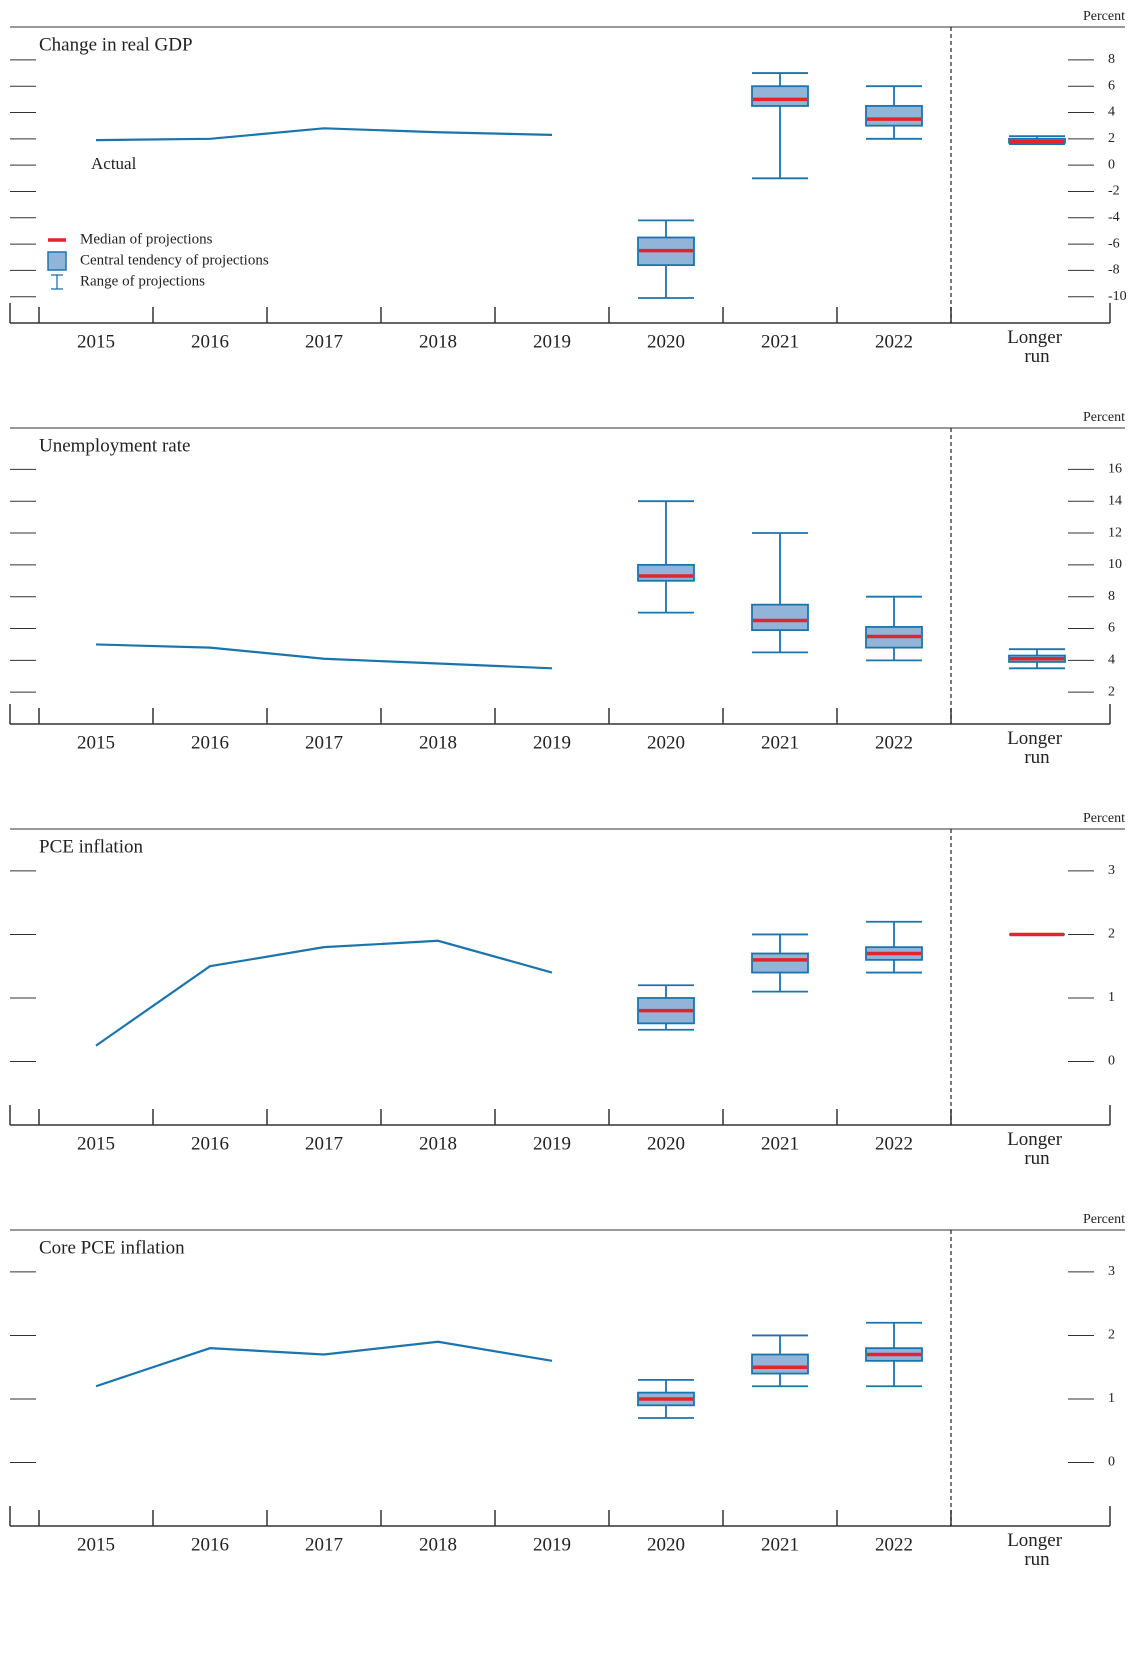 Image resolution: width=1147 pixels, height=1669 pixels. What do you see at coordinates (1115, 500) in the screenshot?
I see `y-tick-label: 14` at bounding box center [1115, 500].